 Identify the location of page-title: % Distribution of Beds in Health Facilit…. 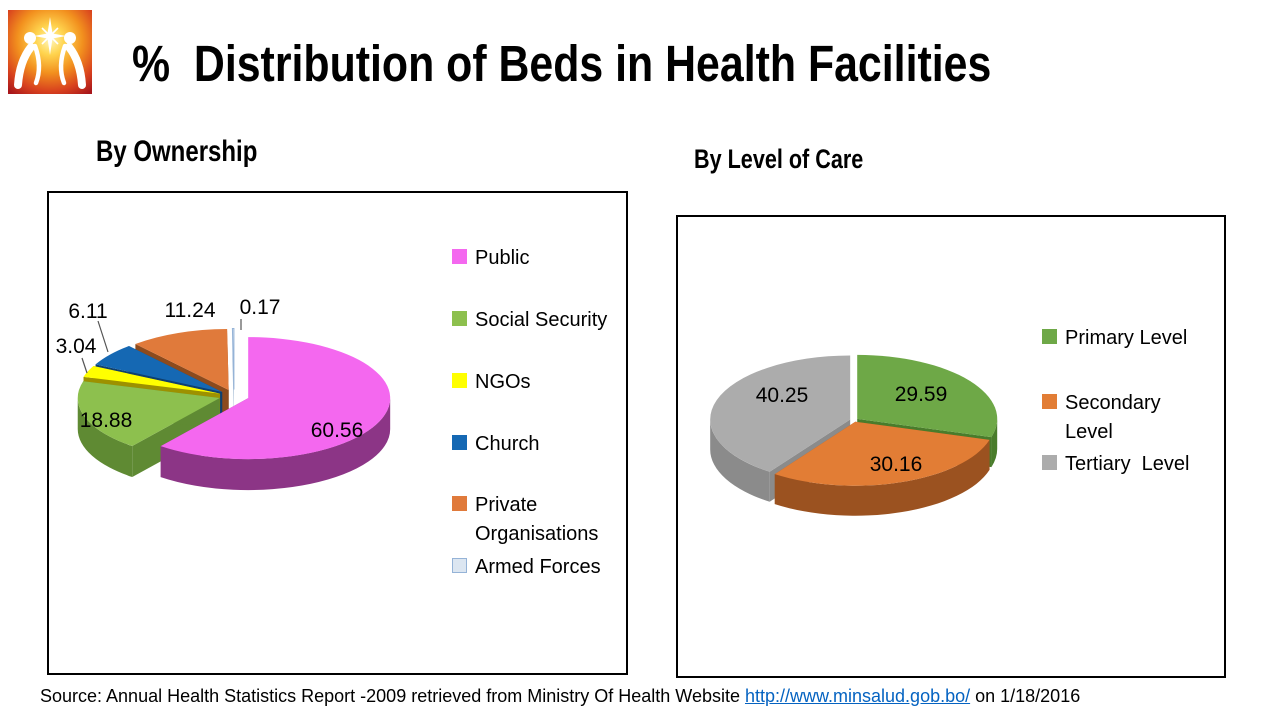
(562, 63).